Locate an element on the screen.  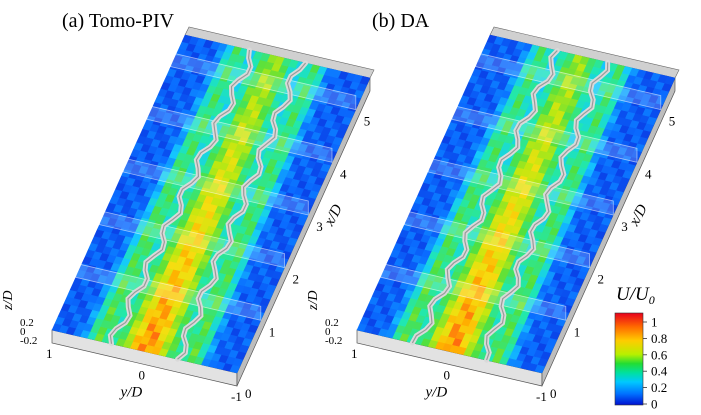
colorbar-tick-label: 1 is located at coordinates (654, 322).